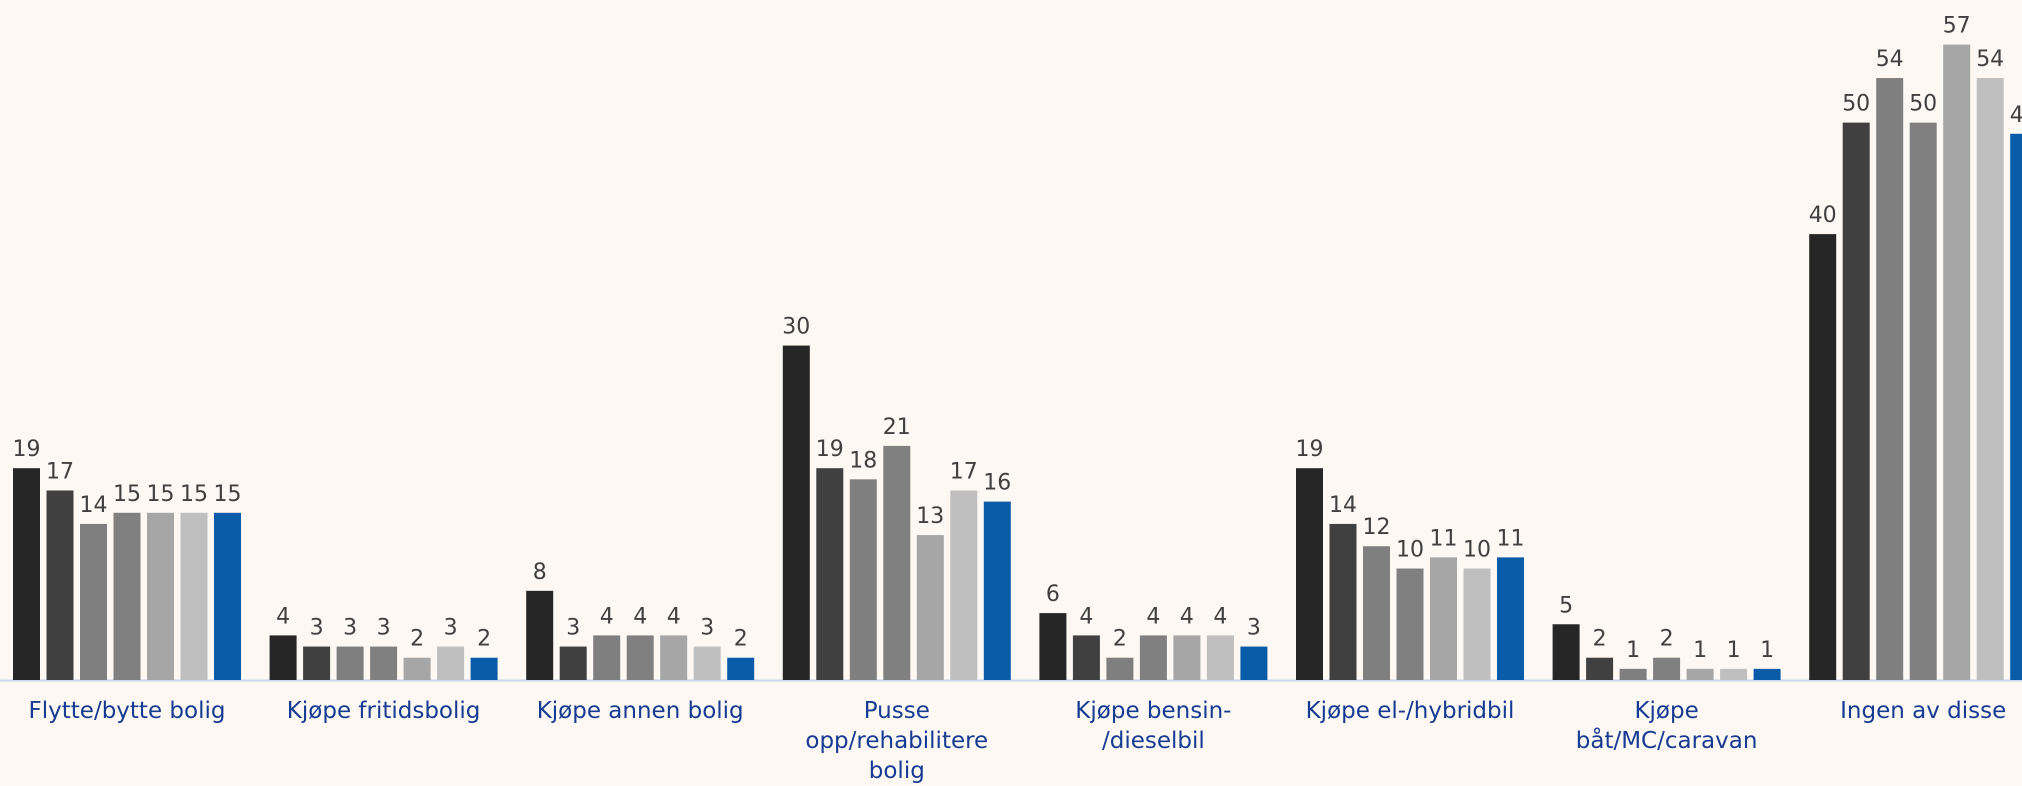 Image resolution: width=2022 pixels, height=786 pixels. Describe the element at coordinates (540, 572) in the screenshot. I see `value-label: 8` at that location.